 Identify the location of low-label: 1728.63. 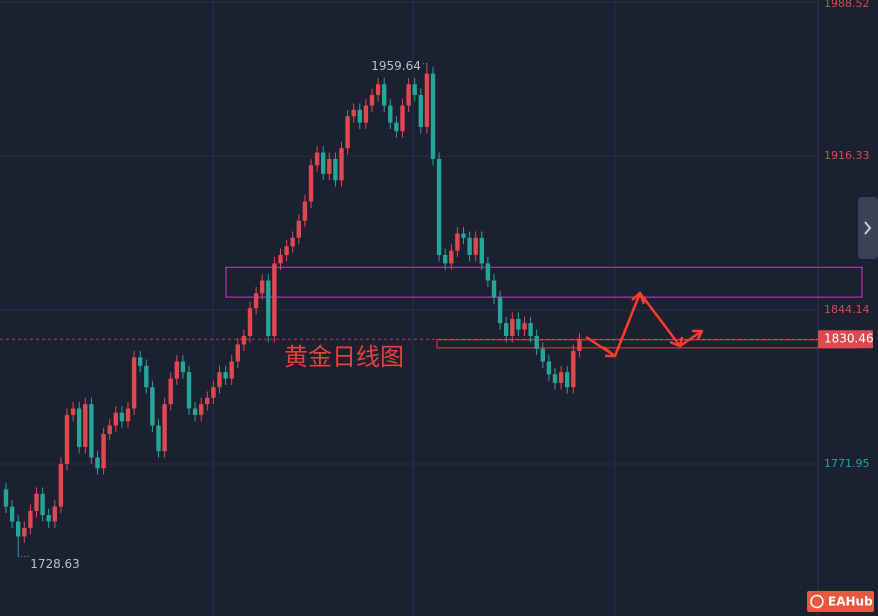
(55, 564).